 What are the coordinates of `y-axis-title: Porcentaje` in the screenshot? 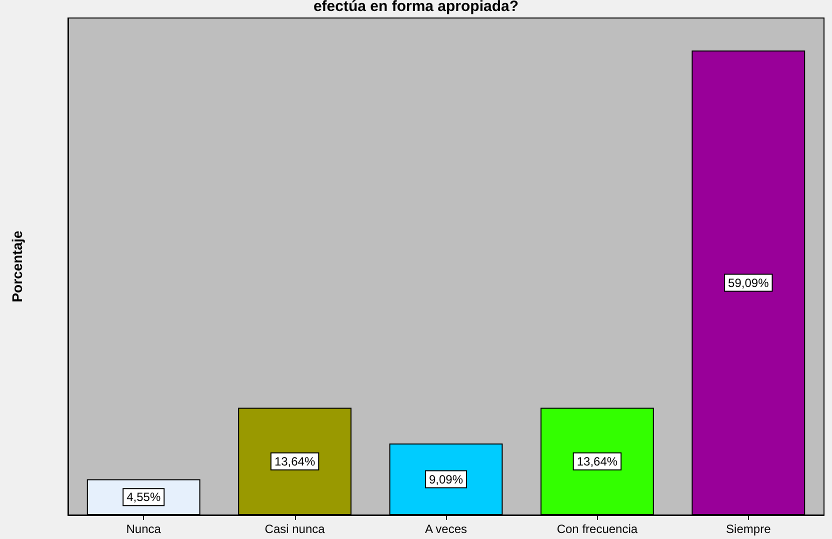 It's located at (17, 266).